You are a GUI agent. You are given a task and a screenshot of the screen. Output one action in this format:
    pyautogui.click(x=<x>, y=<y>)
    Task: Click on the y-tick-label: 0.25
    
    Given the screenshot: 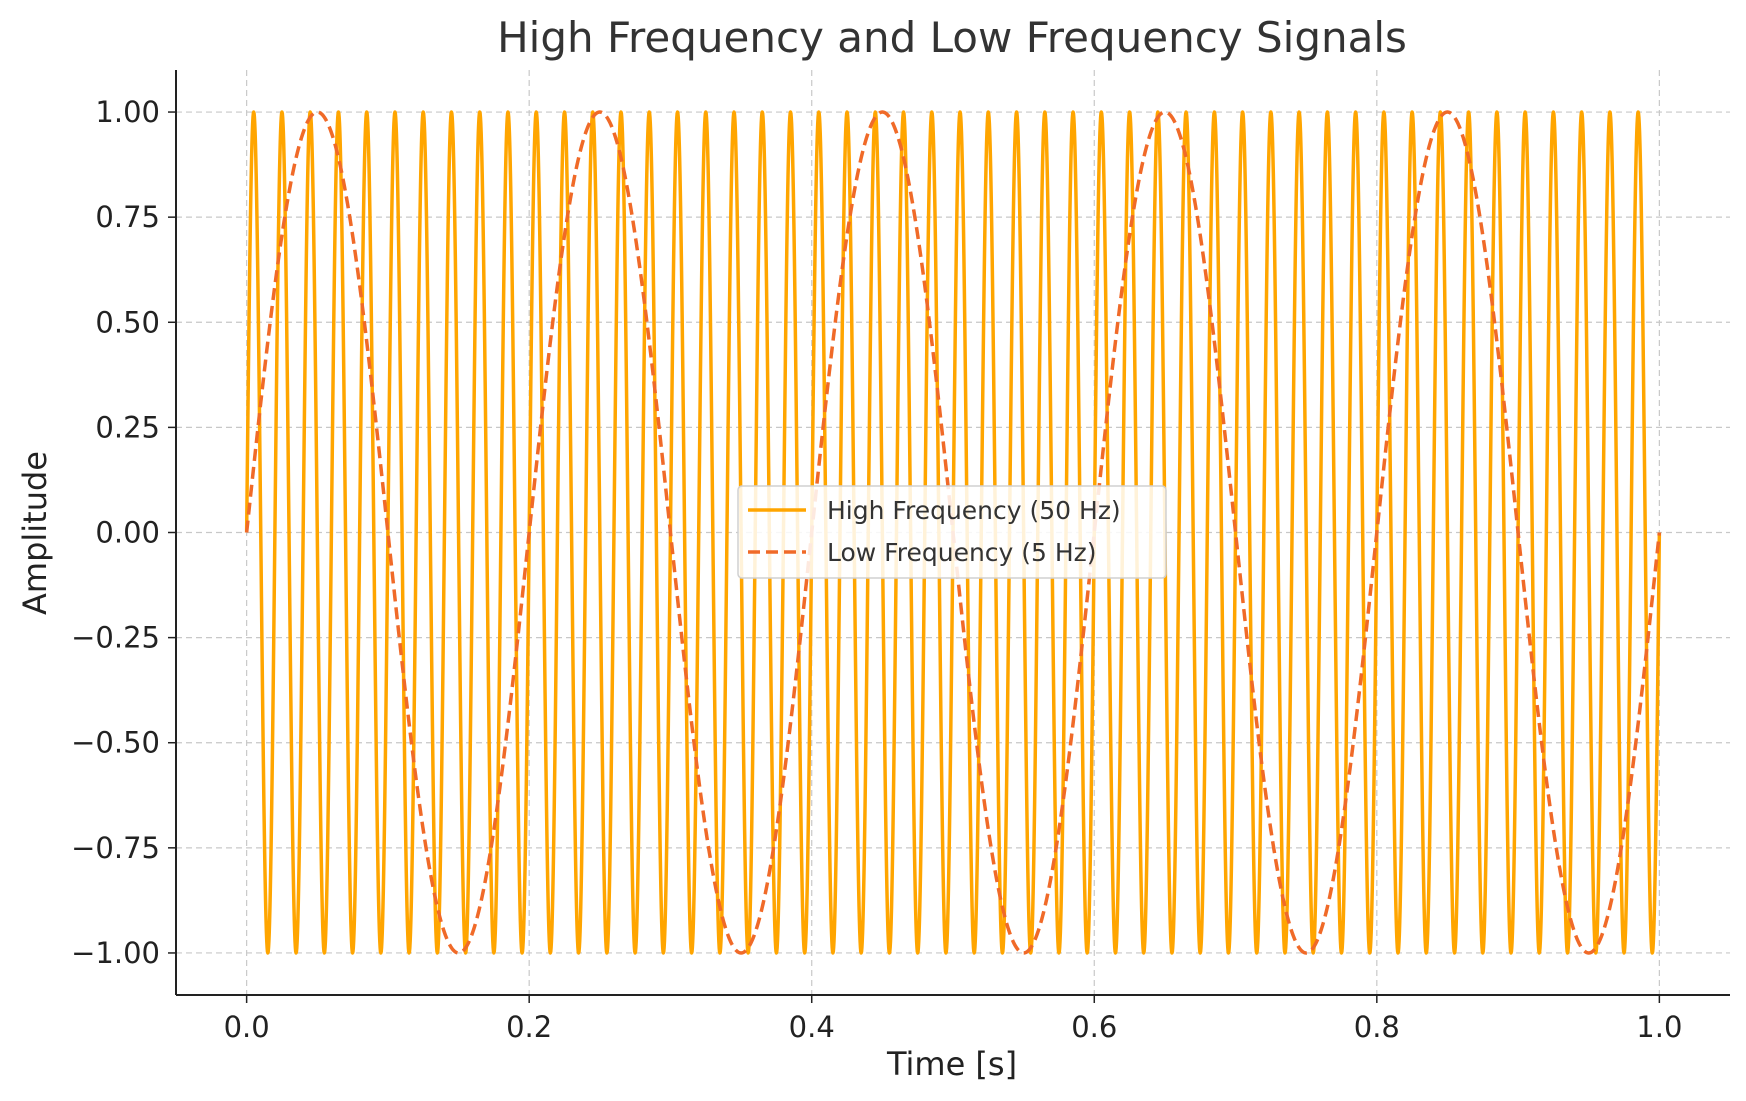 What is the action you would take?
    pyautogui.click(x=127, y=427)
    